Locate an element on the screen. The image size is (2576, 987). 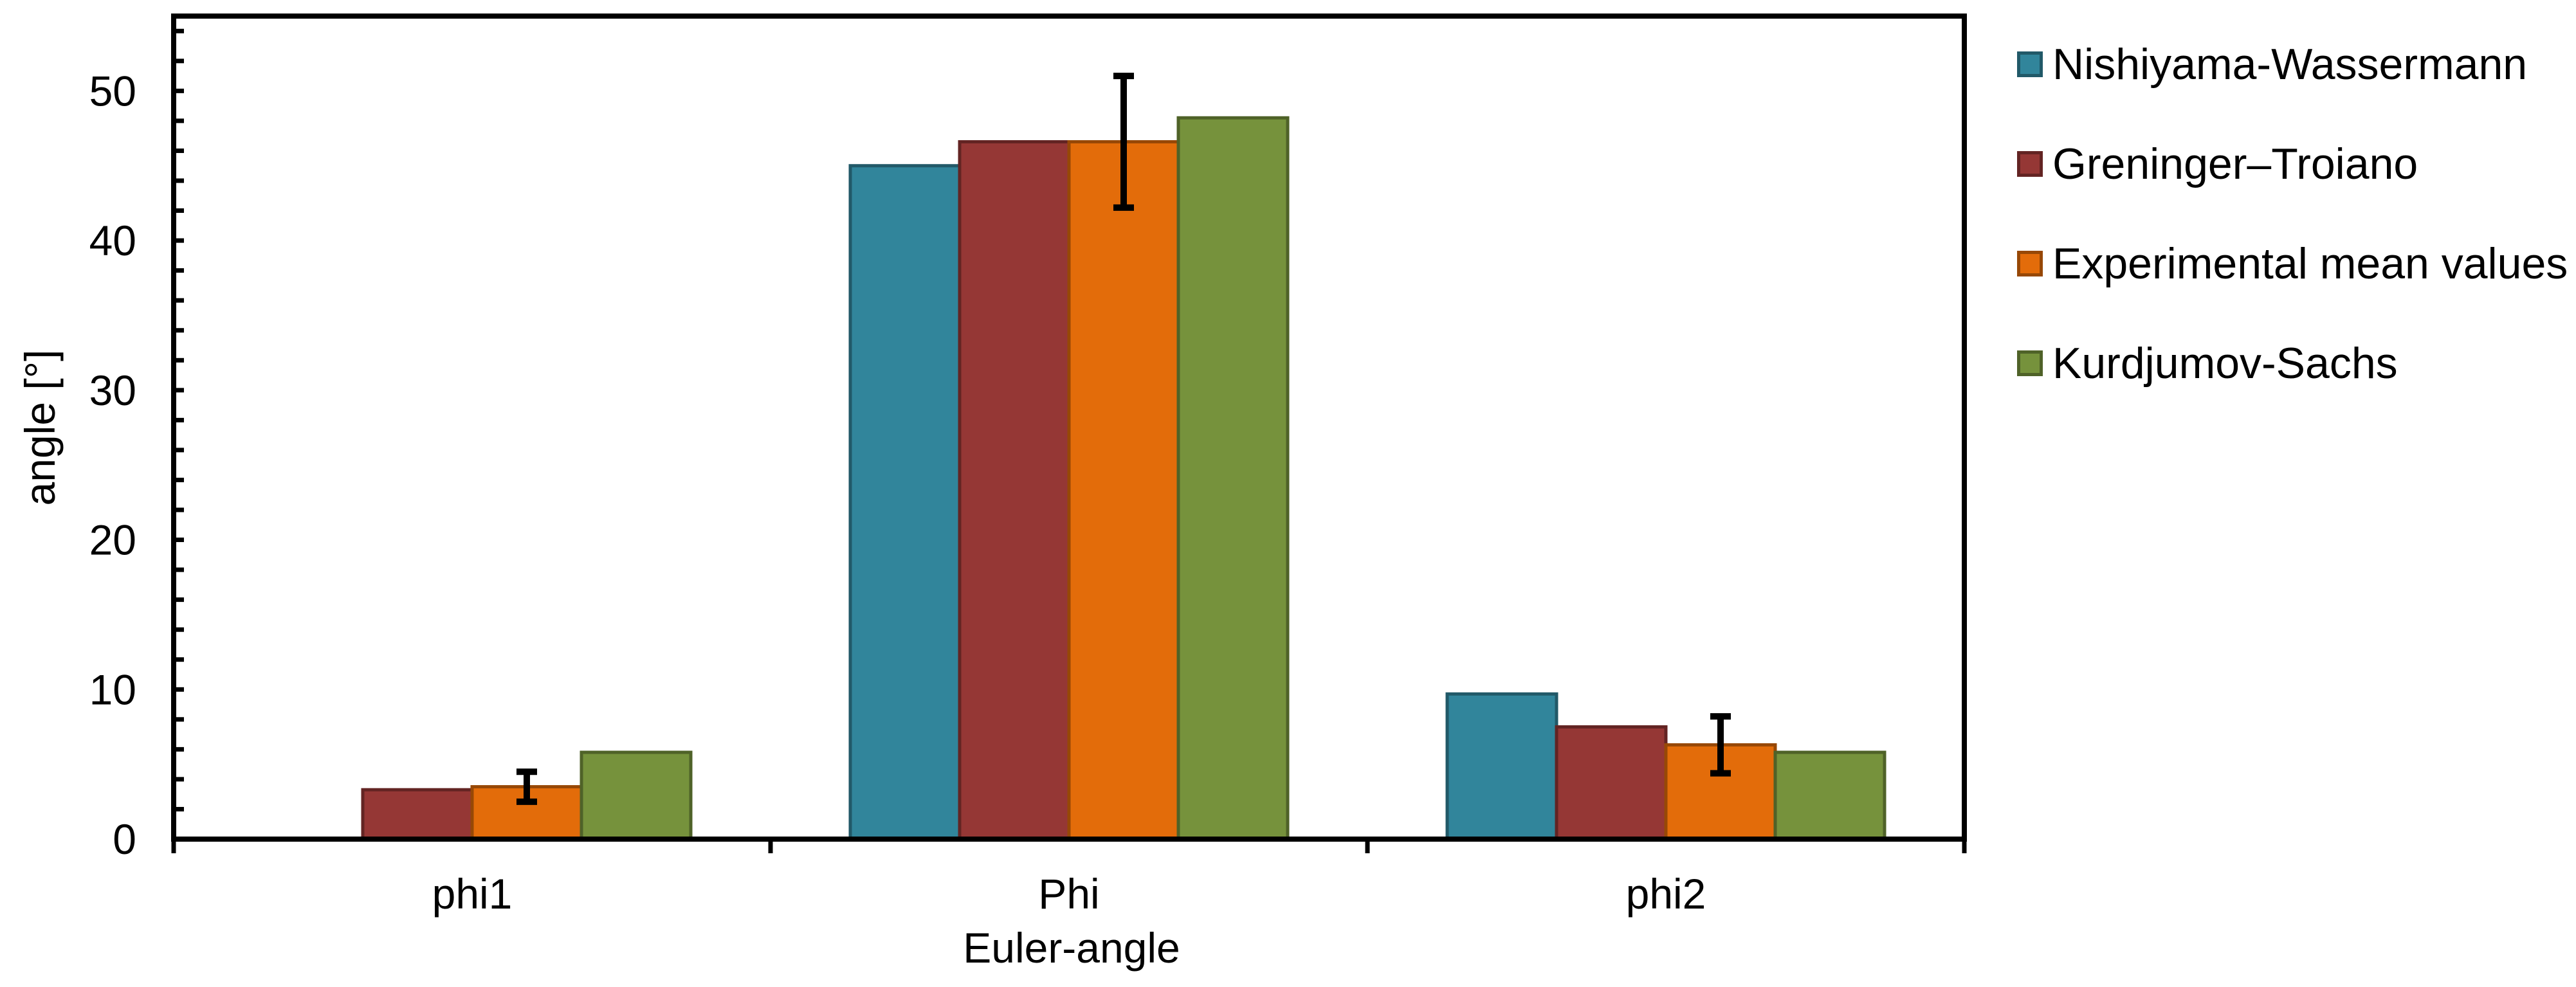
bar-greninger-troiano-phi is located at coordinates (1014, 491).